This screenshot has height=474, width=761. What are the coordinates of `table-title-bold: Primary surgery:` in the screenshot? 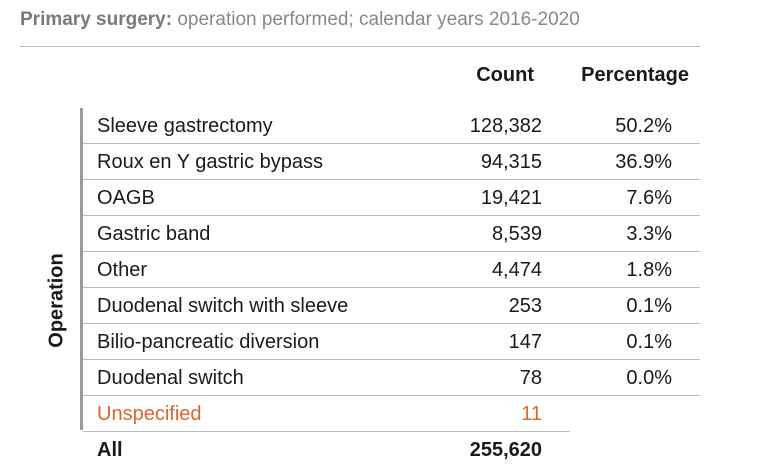 It's located at (96, 19).